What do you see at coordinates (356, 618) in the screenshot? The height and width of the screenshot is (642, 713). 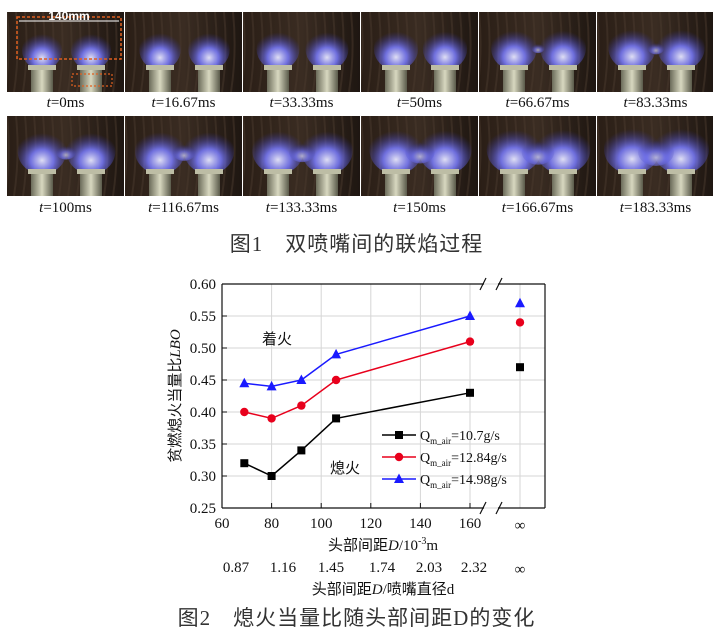 I see `figure2-caption: 图2 熄火当量比随头部间距D的变化` at bounding box center [356, 618].